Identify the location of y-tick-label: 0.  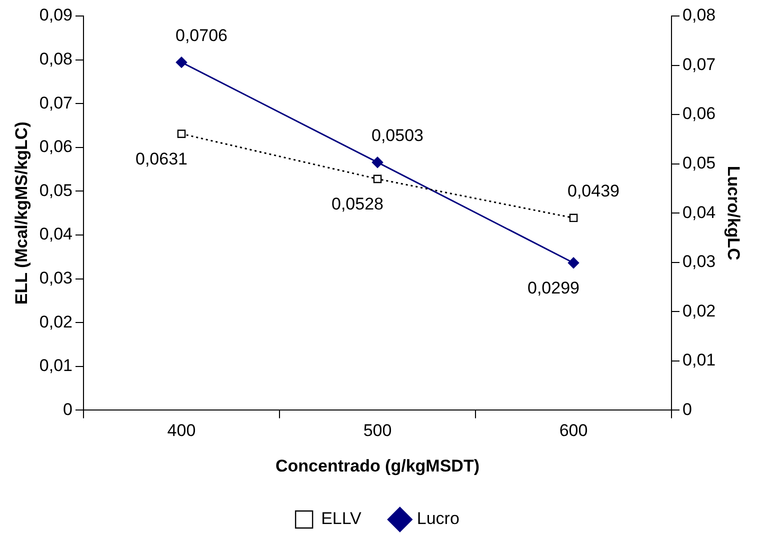
(67, 409).